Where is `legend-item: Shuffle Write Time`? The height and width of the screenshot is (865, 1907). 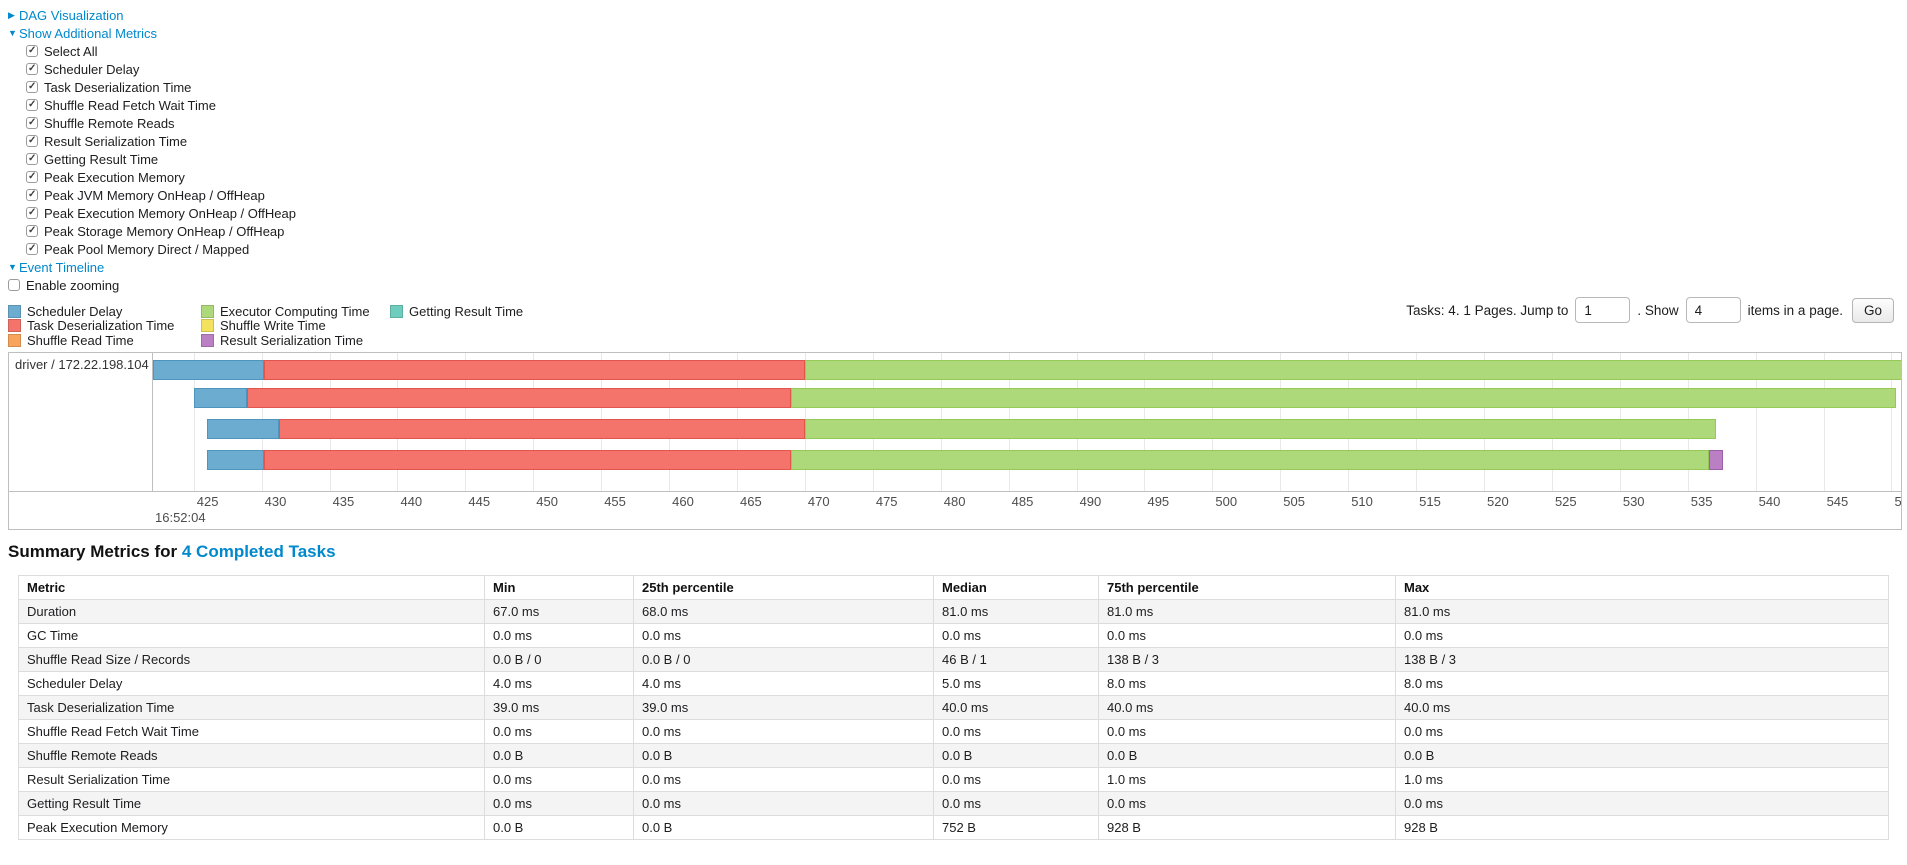 legend-item: Shuffle Write Time is located at coordinates (295, 325).